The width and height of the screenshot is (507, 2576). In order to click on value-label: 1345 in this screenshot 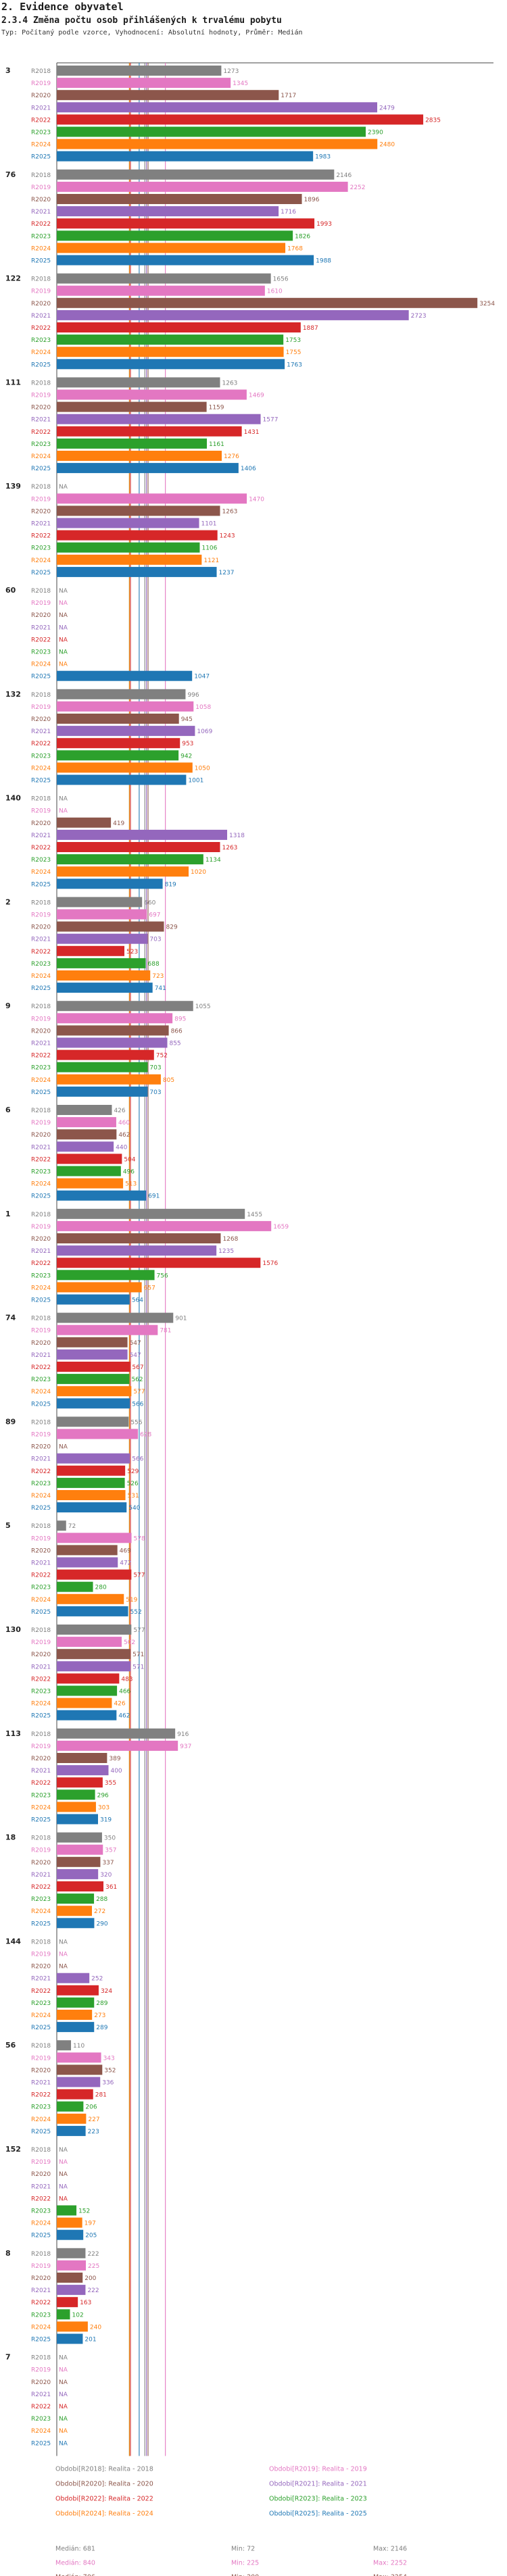, I will do `click(241, 83)`.